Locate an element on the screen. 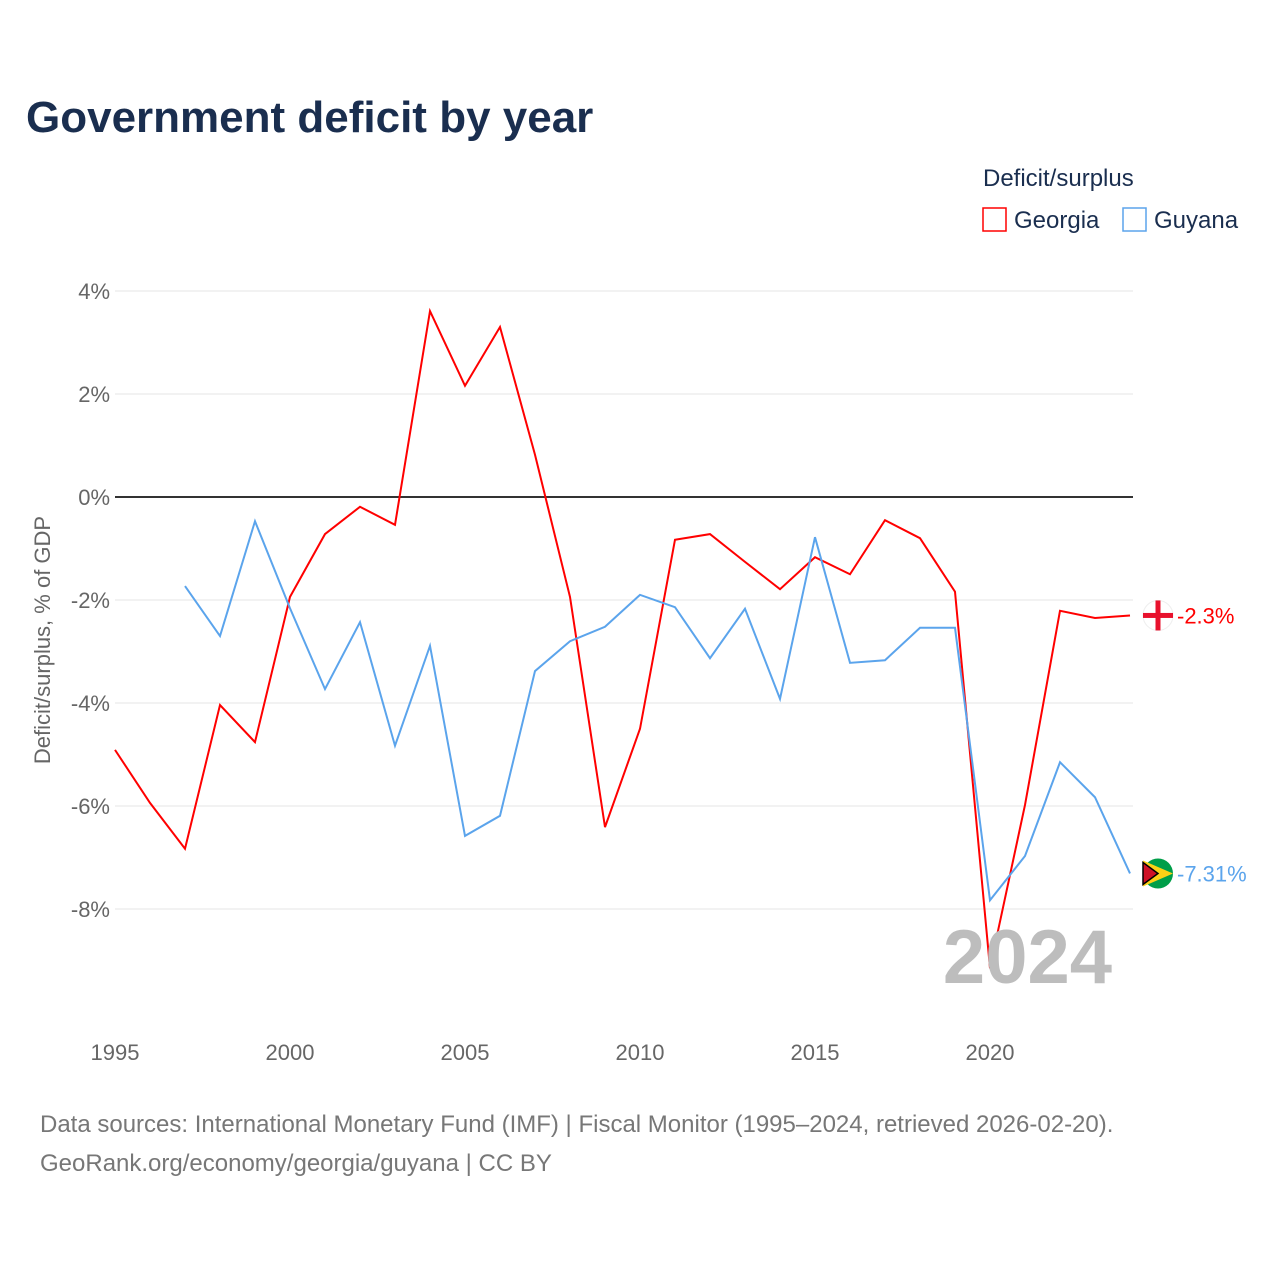 This screenshot has width=1280, height=1285. legend-swatch-guyana is located at coordinates (1134, 219).